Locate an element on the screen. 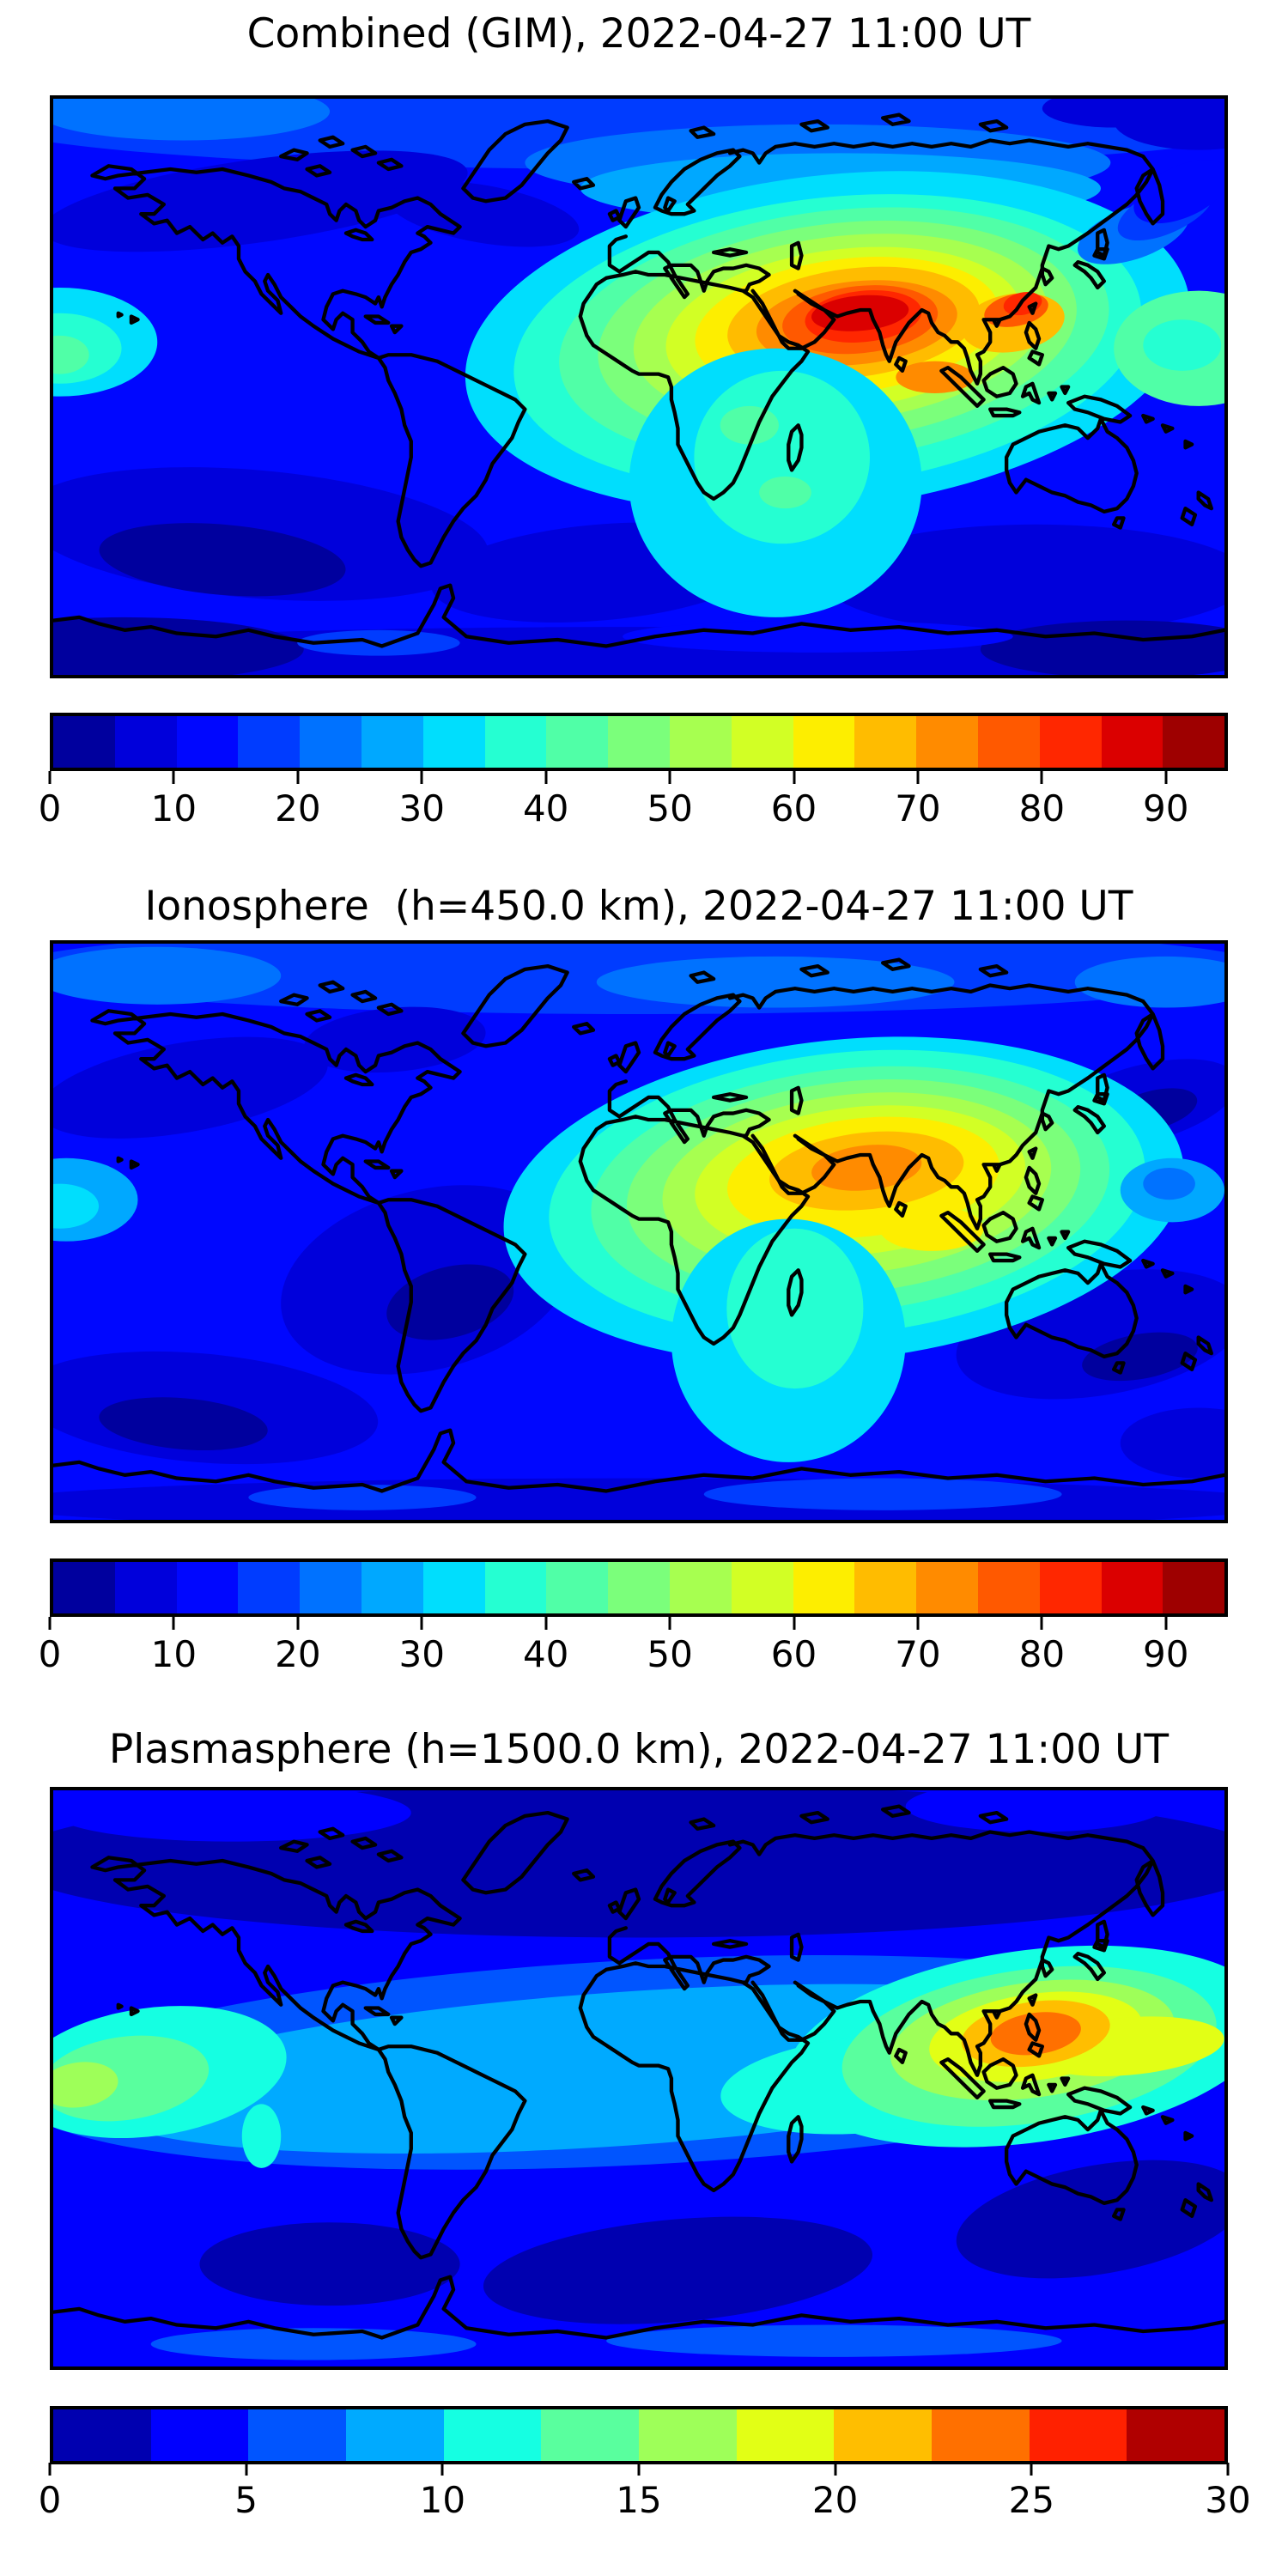 This screenshot has width=1288, height=2576. colorbar-tick-label: 70 is located at coordinates (918, 1654).